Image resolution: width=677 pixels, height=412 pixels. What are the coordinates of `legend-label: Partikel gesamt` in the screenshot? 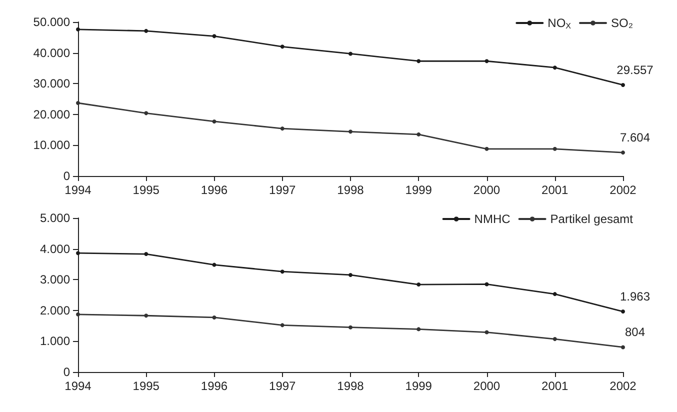 It's located at (592, 219).